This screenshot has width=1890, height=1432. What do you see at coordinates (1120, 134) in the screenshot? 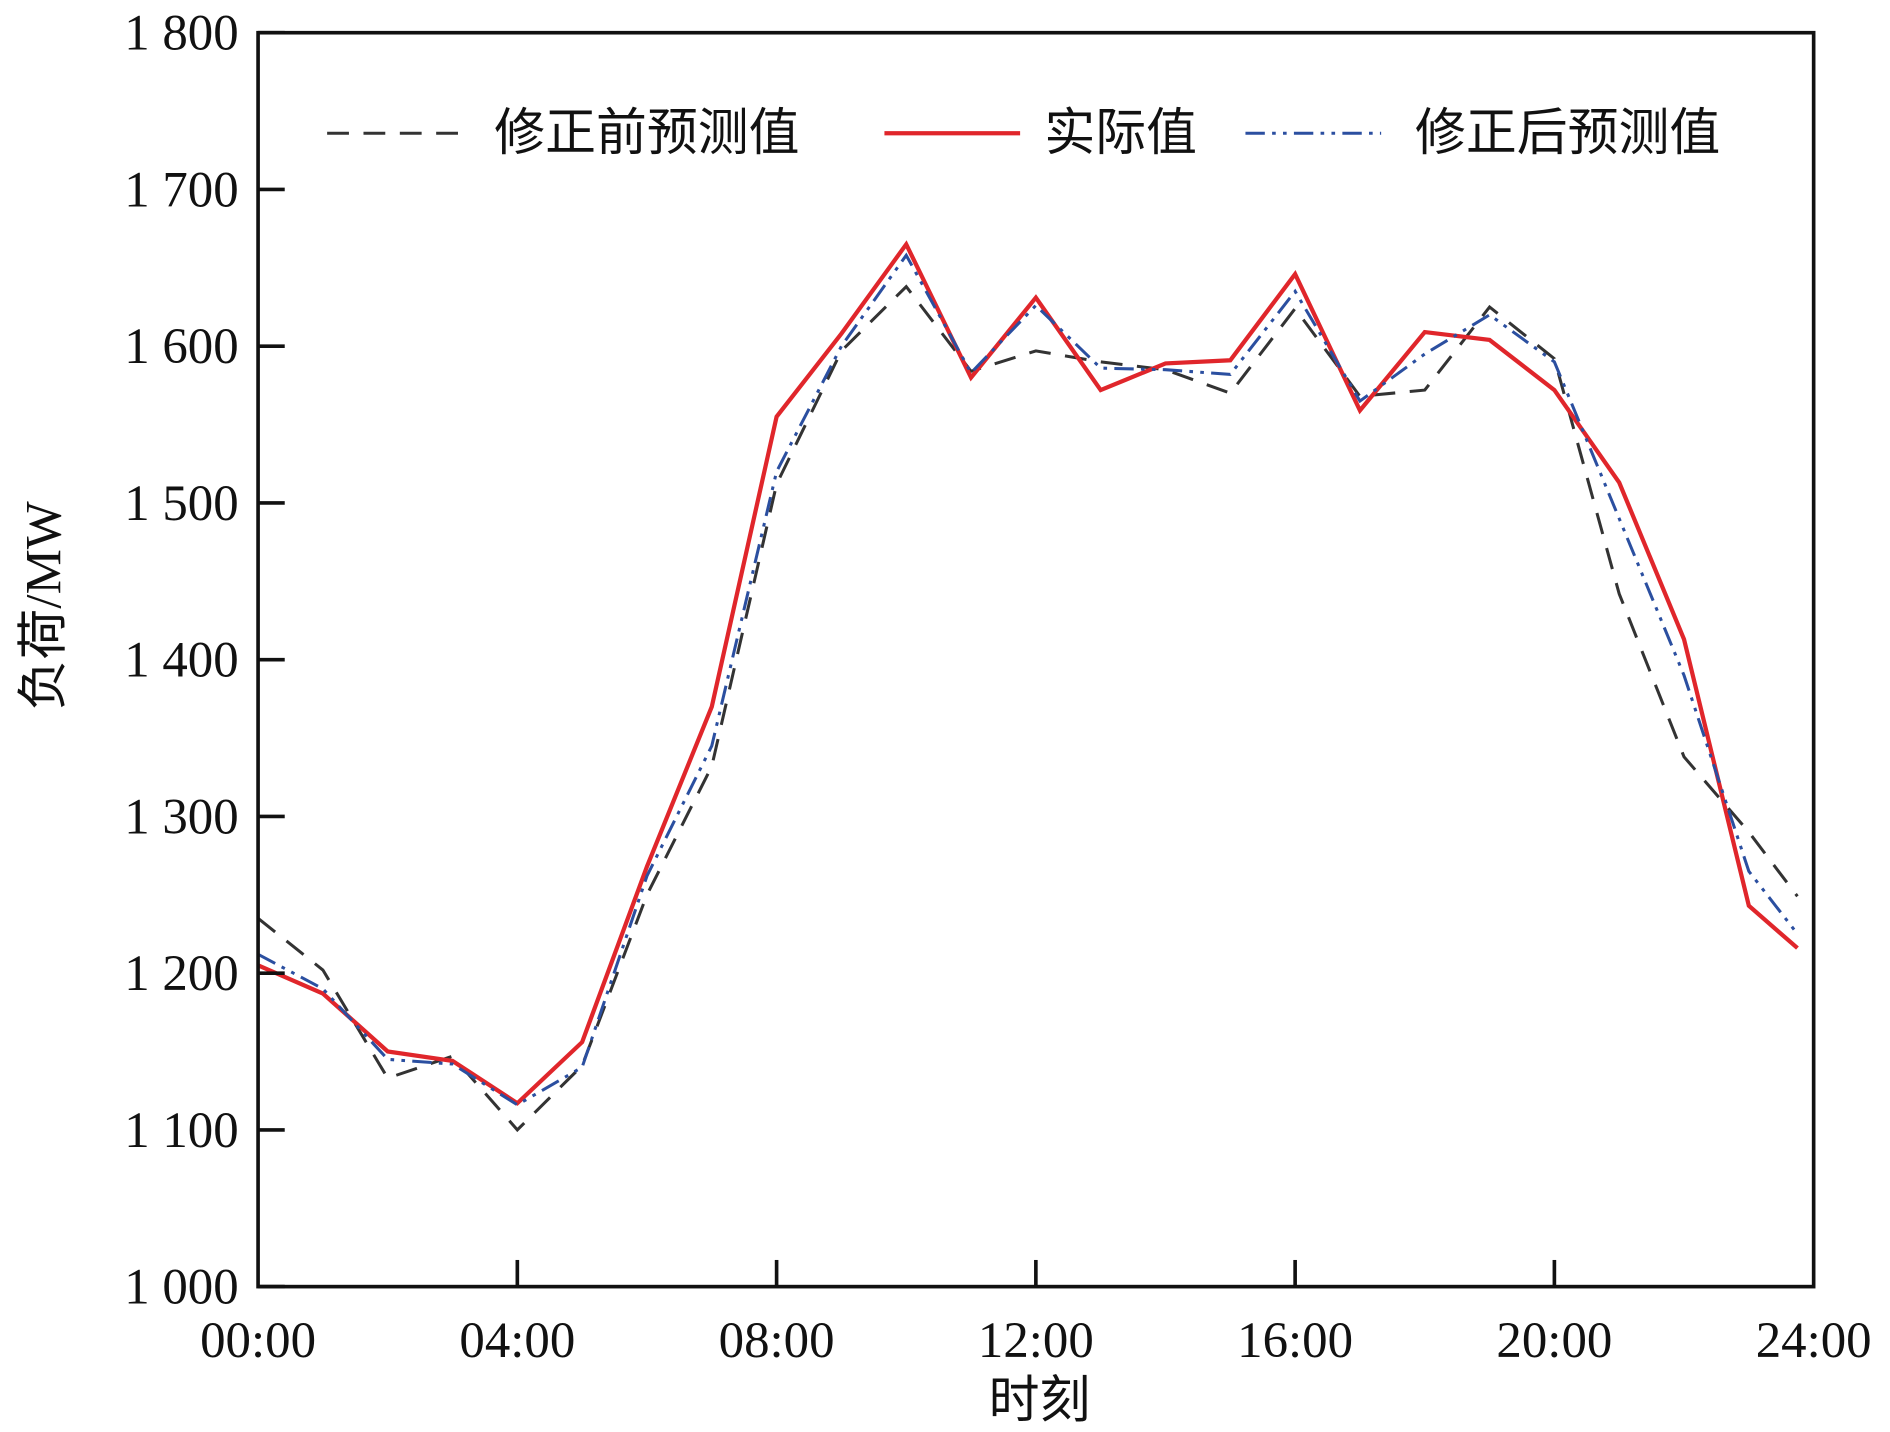
I see `legend-label-1: 实际值` at bounding box center [1120, 134].